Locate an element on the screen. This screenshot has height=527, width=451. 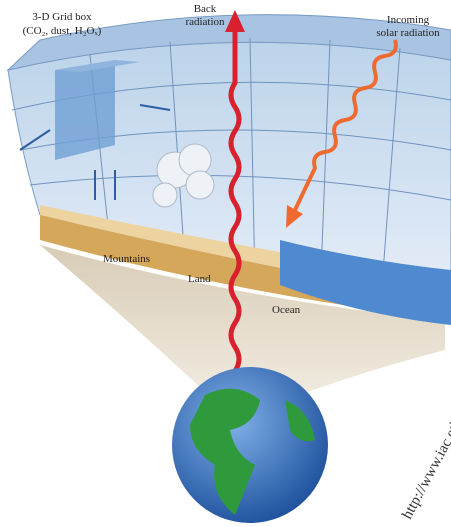
back-radiation-arrowhead is located at coordinates (235, 21).